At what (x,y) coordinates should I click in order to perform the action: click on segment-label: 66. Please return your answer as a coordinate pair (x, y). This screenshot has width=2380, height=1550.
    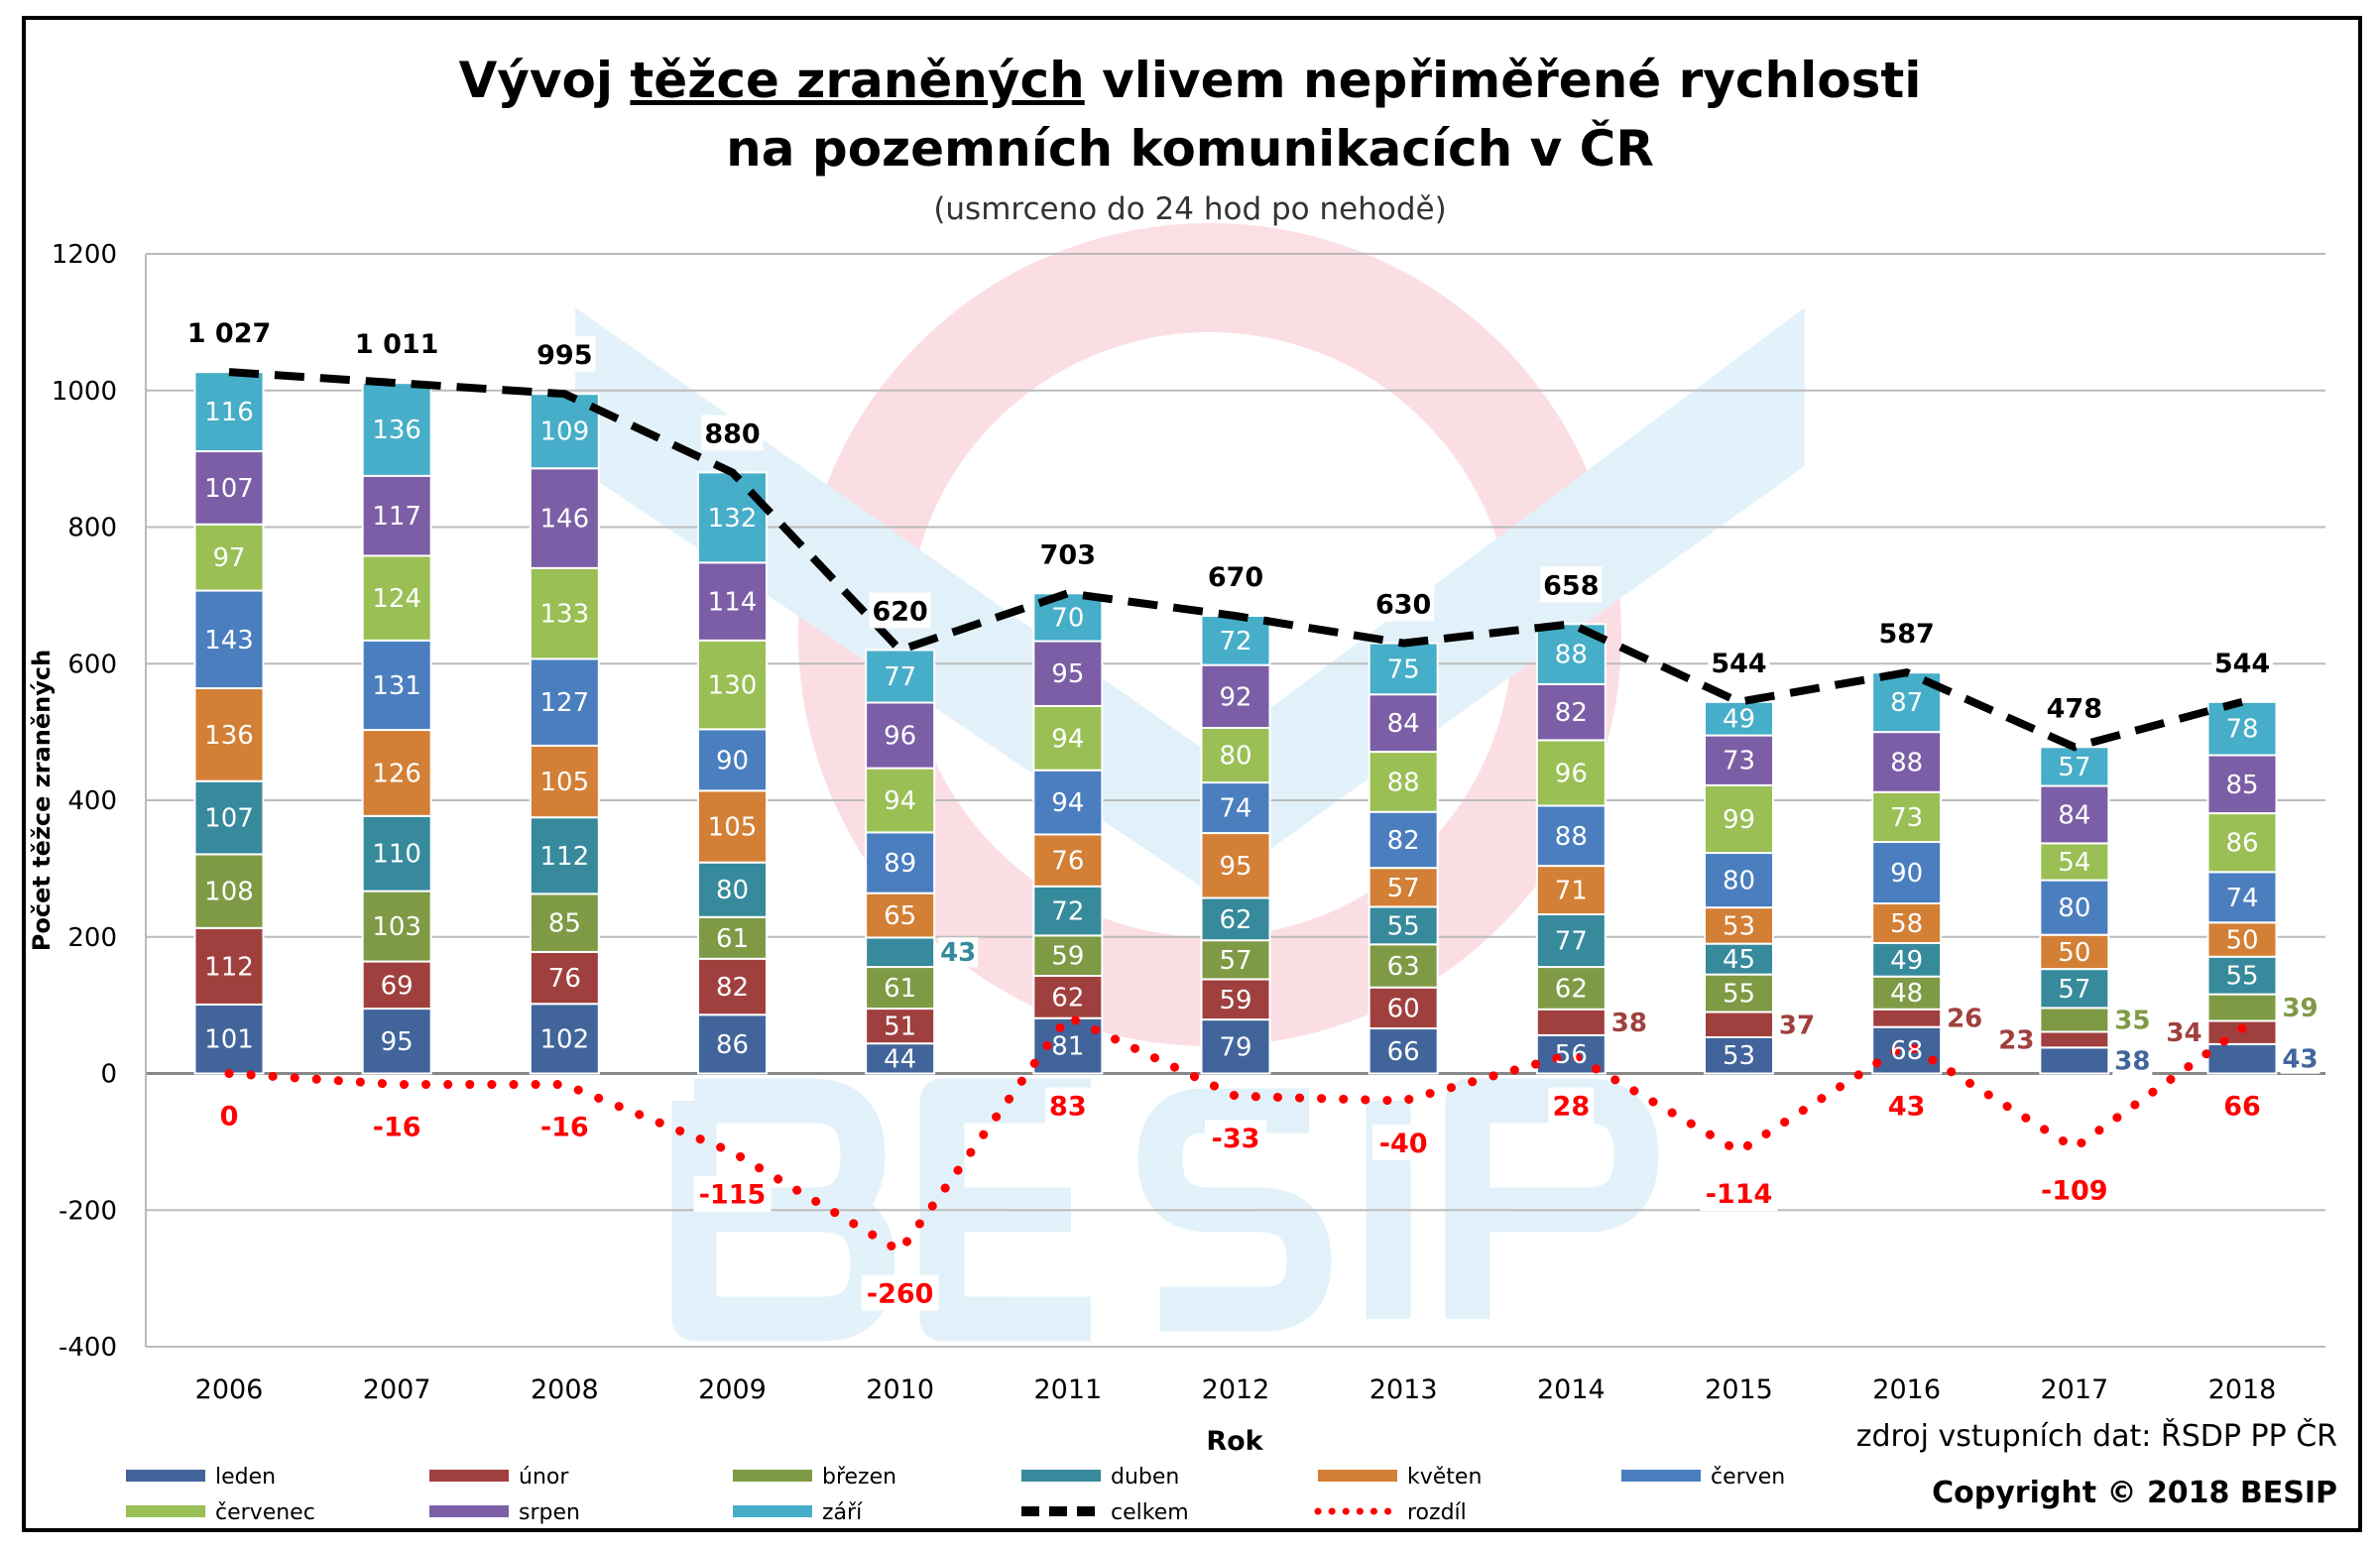
    Looking at the image, I should click on (1403, 1052).